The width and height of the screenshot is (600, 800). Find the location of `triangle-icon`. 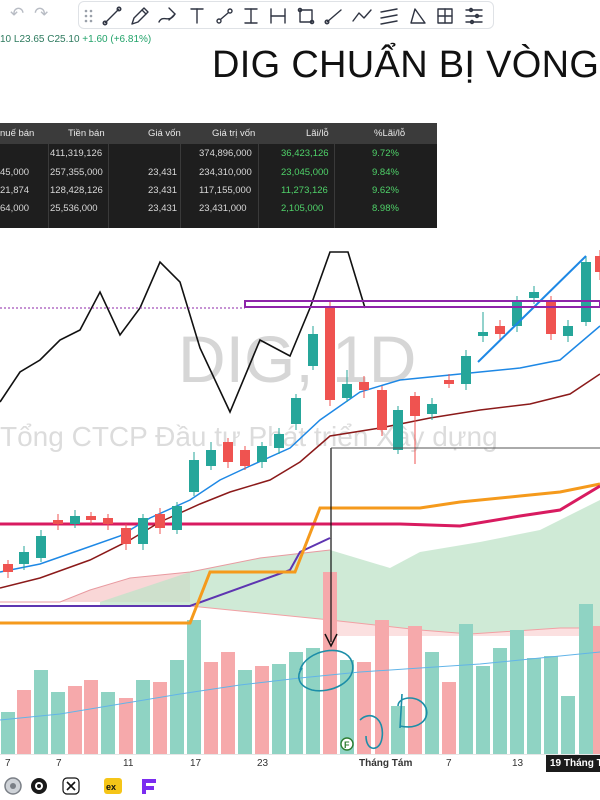

triangle-icon is located at coordinates (418, 16).